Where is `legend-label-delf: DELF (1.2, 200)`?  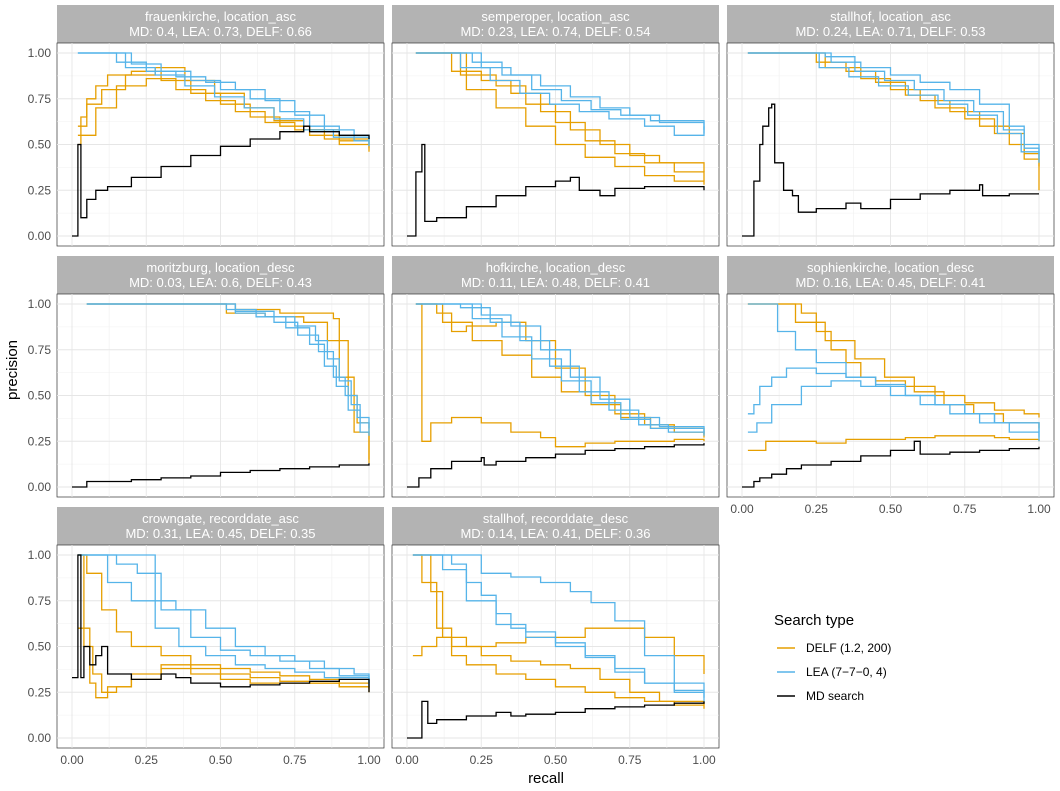
legend-label-delf: DELF (1.2, 200) is located at coordinates (848, 648).